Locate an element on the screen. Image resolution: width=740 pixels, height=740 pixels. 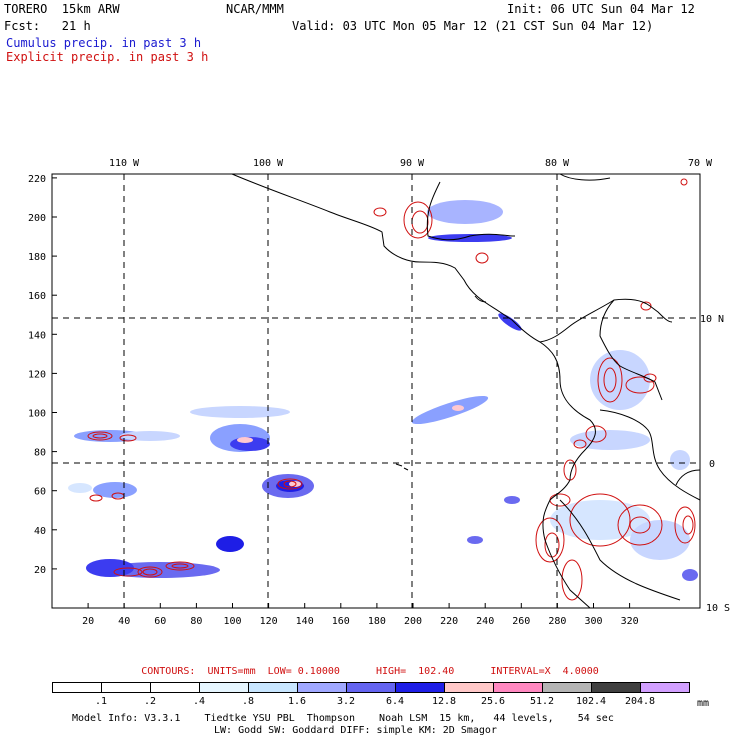
longitude-labels: 110 W 100 W 90 W 80 W 70 W is located at coordinates (411, 163).